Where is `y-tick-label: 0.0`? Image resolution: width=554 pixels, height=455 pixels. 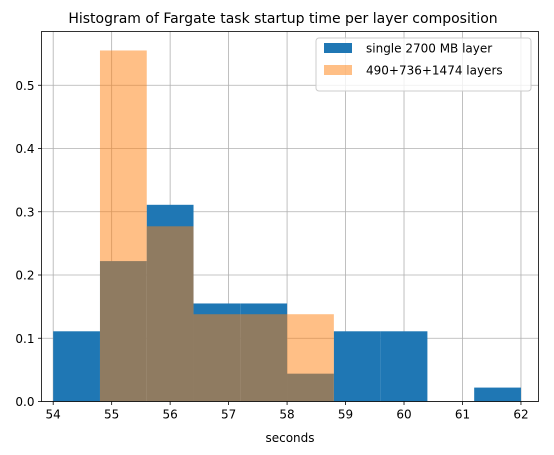
y-tick-label: 0.0 is located at coordinates (24, 402).